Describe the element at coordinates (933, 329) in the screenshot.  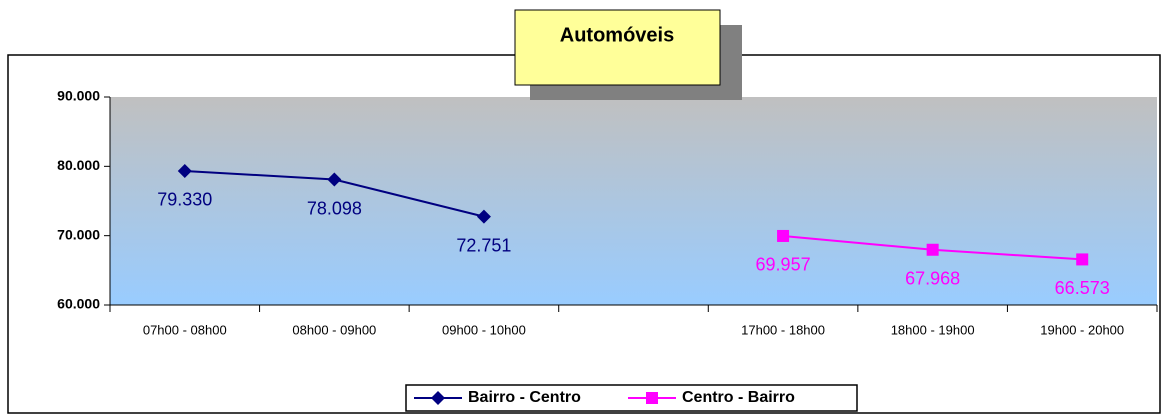
I see `x-tick-label: 18h00 - 19h00` at that location.